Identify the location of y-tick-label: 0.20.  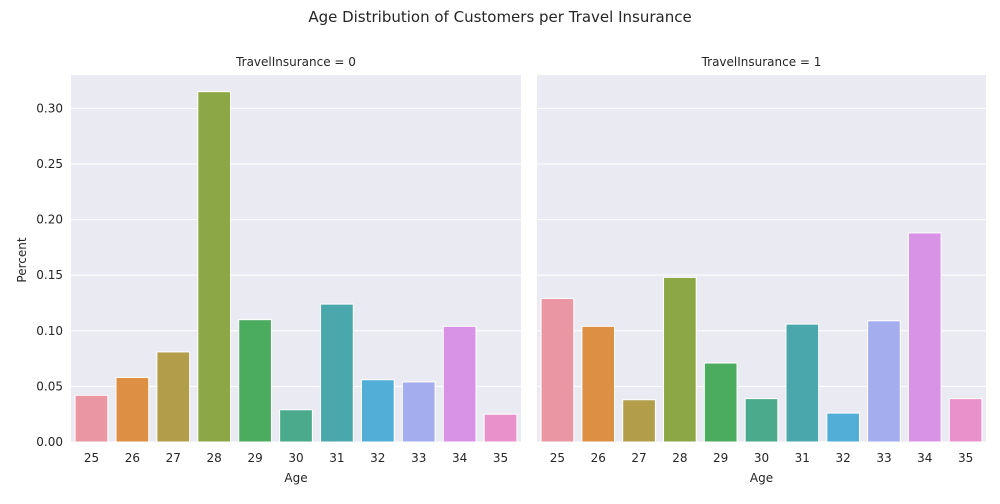
(49, 220).